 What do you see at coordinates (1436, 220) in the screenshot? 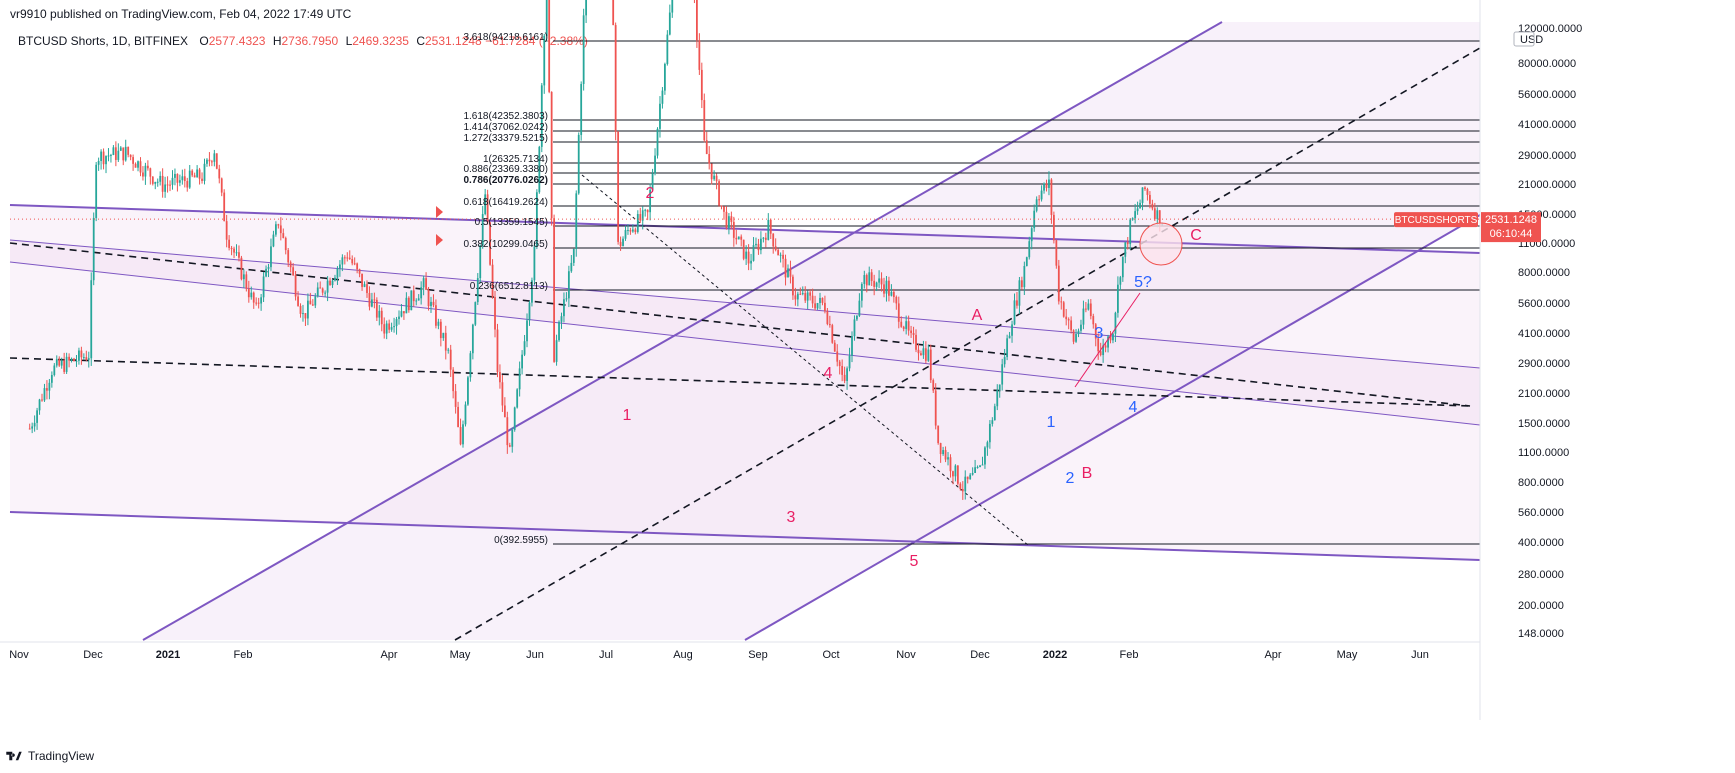
I see `symbol-badge` at bounding box center [1436, 220].